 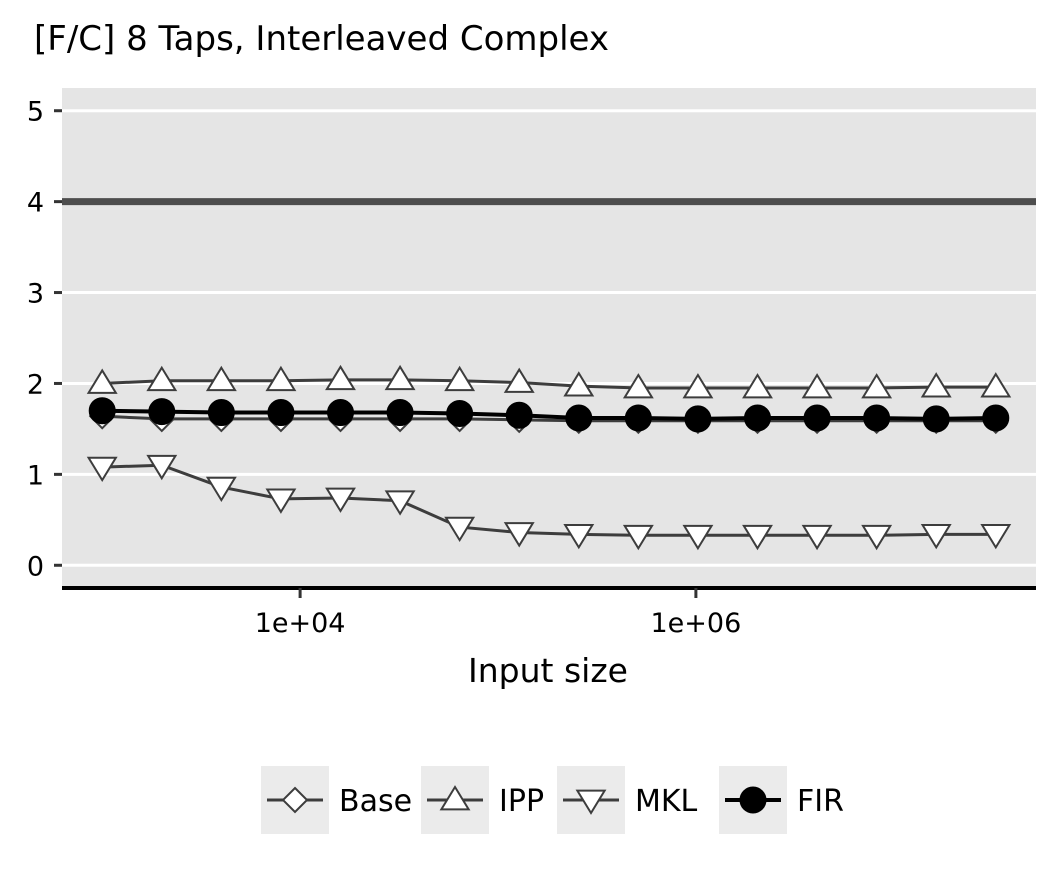 What do you see at coordinates (552, 800) in the screenshot?
I see `legend: Base IPP MKL FIR` at bounding box center [552, 800].